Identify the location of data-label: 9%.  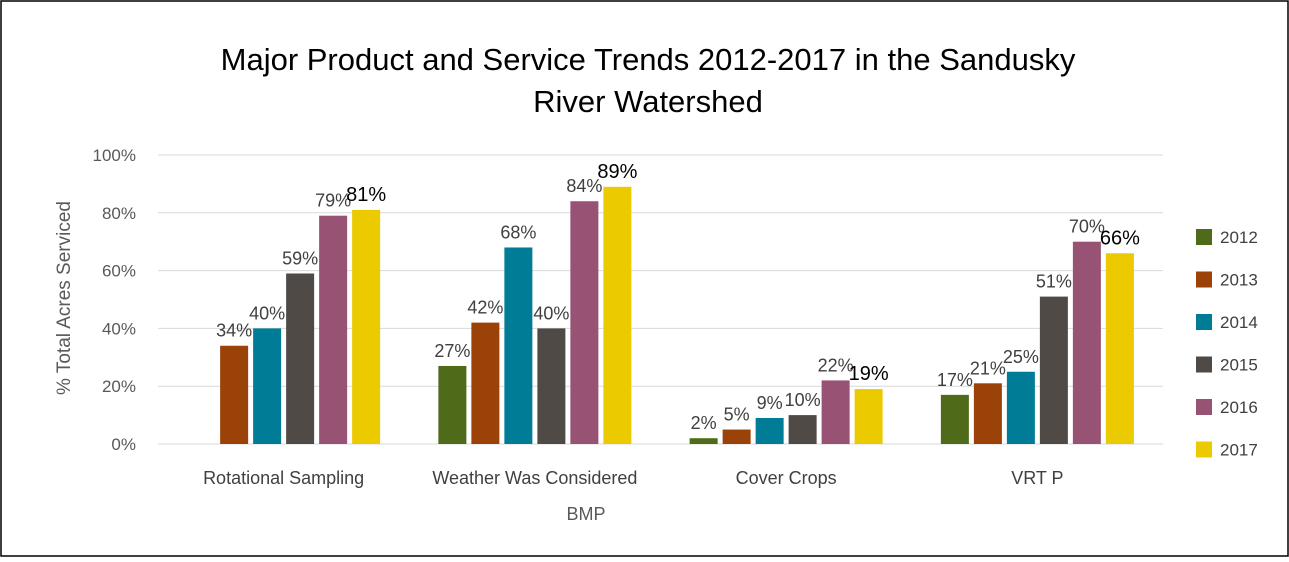
(770, 403).